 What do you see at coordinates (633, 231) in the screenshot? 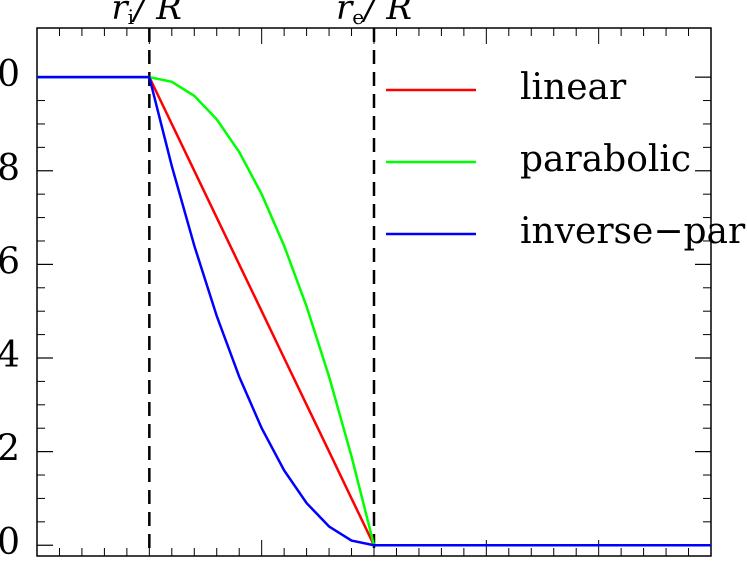
I see `legend-label: inverse−parabolic` at bounding box center [633, 231].